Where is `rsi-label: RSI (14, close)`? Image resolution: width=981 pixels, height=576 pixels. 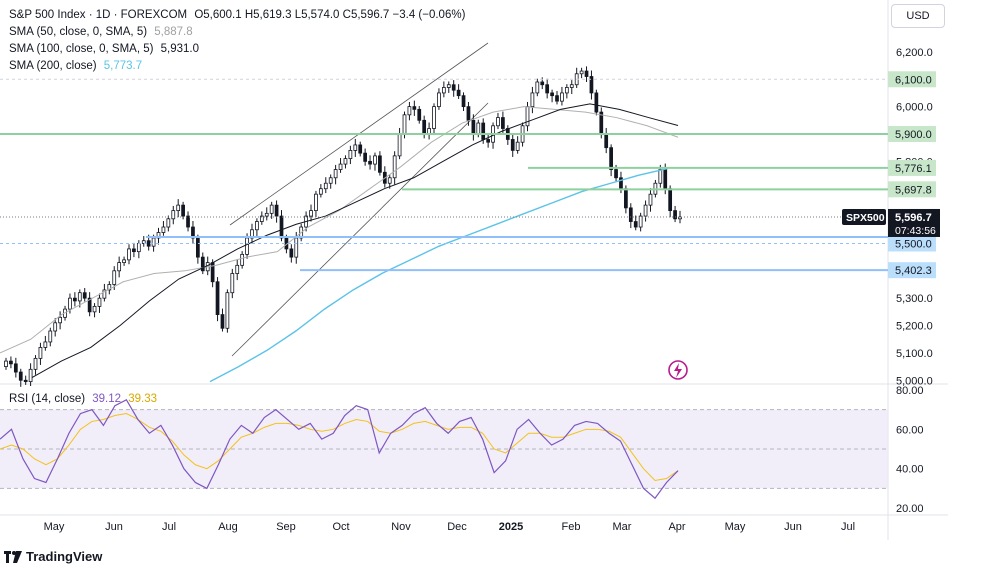
rsi-label: RSI (14, close) is located at coordinates (47, 399).